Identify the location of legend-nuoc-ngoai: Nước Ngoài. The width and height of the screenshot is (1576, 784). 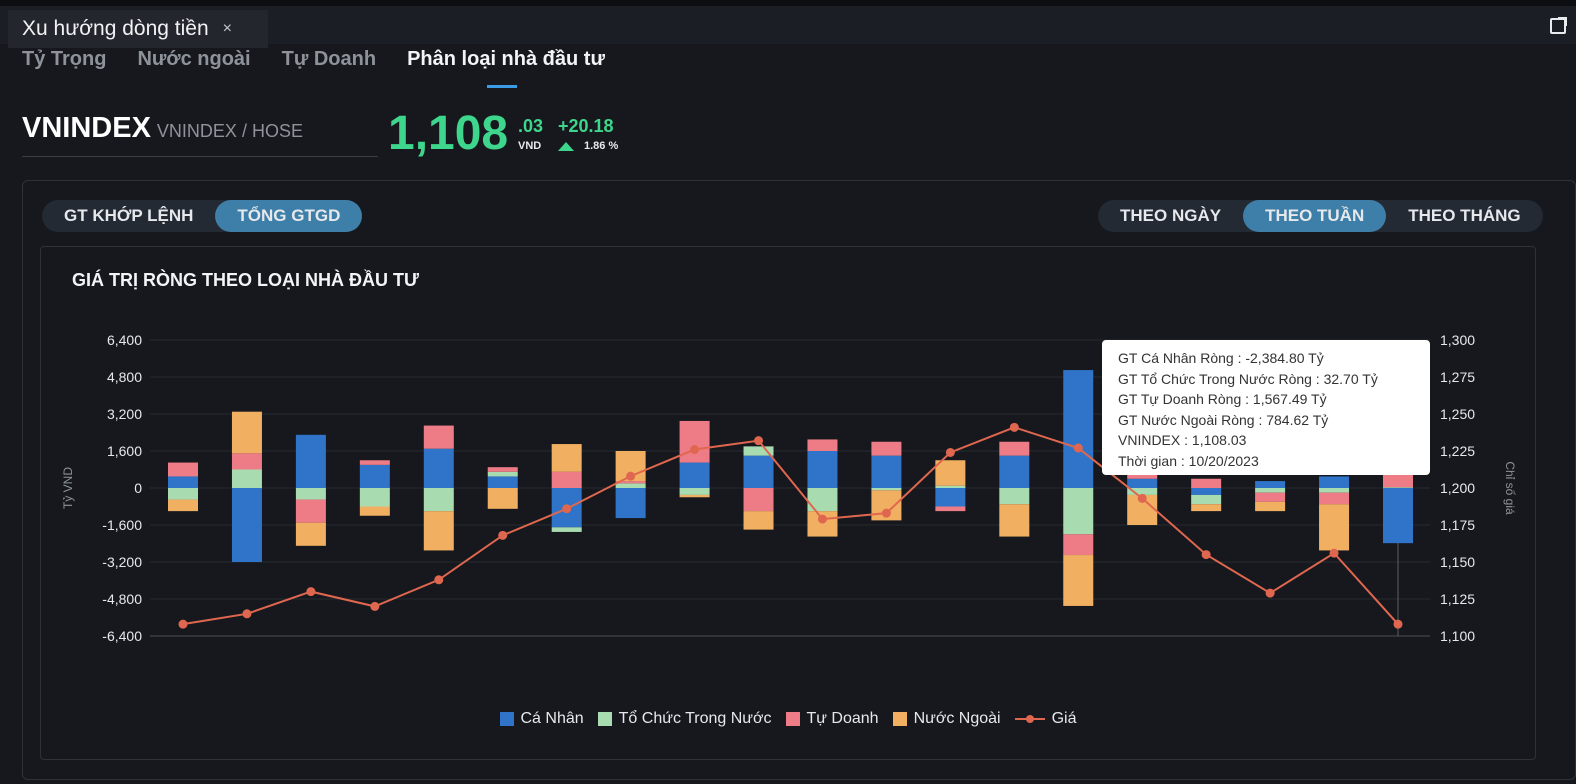
(946, 719).